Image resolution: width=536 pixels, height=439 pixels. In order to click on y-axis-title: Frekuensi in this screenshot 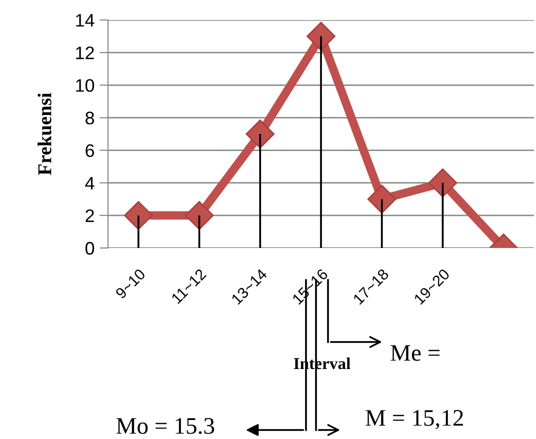, I will do `click(45, 134)`.